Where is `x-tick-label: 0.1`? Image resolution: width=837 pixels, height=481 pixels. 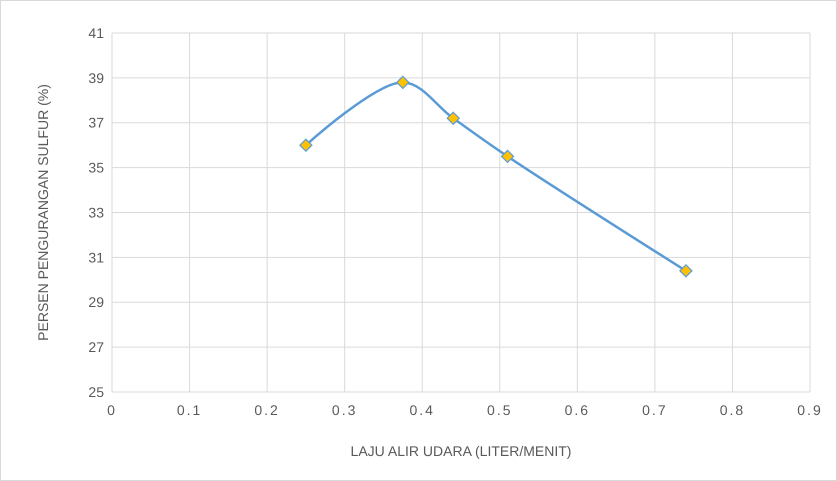 x-tick-label: 0.1 is located at coordinates (189, 410).